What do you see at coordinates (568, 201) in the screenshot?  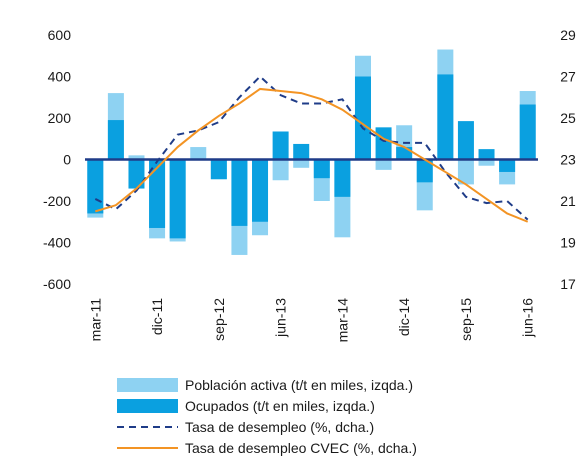 I see `y2-tick-label: 21` at bounding box center [568, 201].